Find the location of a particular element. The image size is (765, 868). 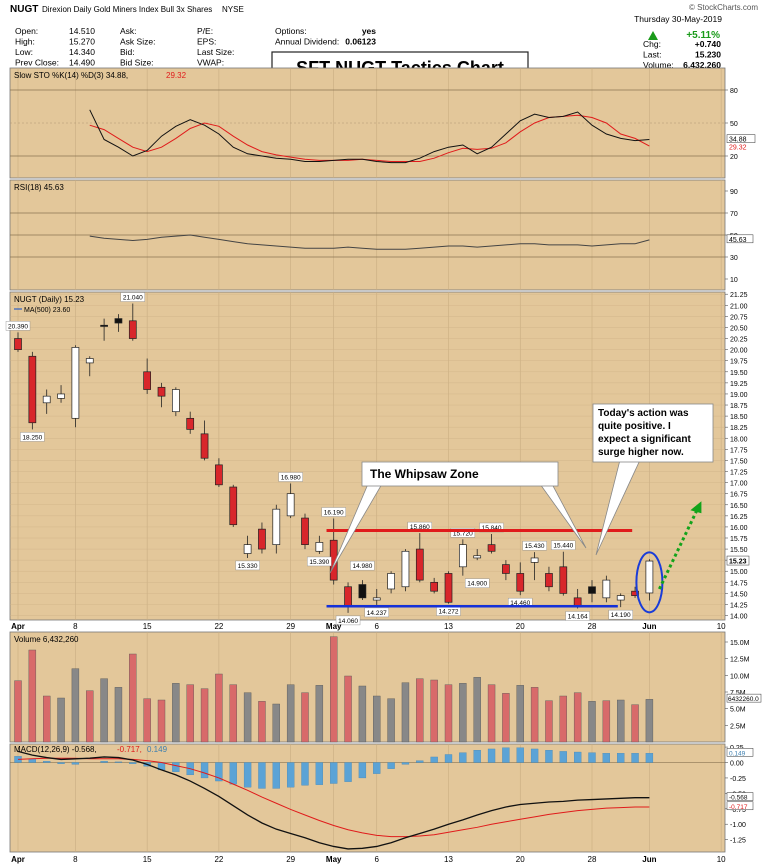

macd-last: -0.717 is located at coordinates (738, 807).